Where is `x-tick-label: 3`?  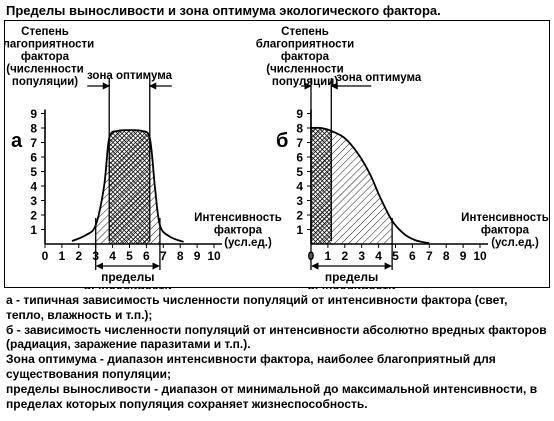 x-tick-label: 3 is located at coordinates (361, 256).